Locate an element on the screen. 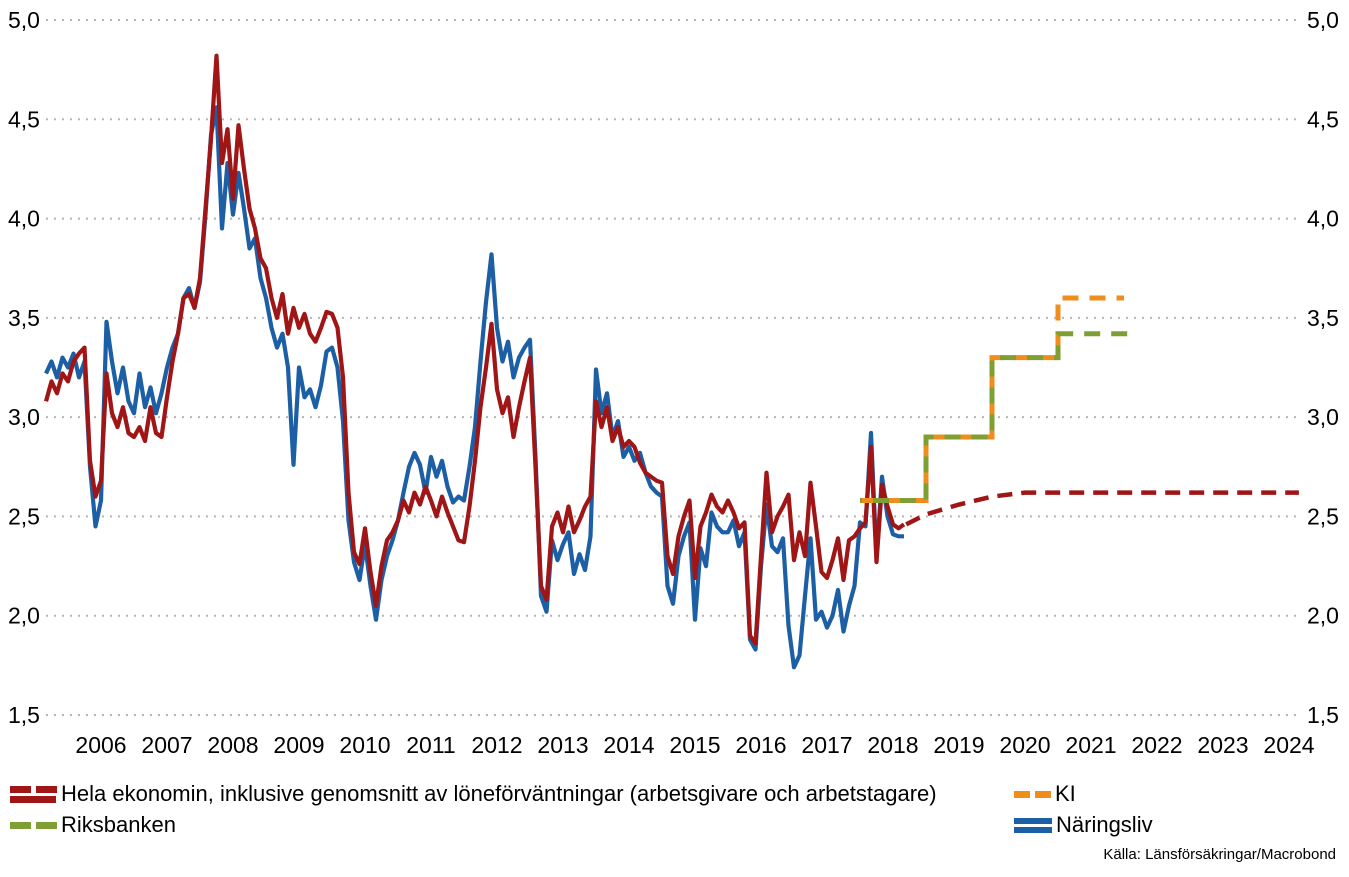 The image size is (1349, 877). x-axis-year-label: 2008 is located at coordinates (232, 745).